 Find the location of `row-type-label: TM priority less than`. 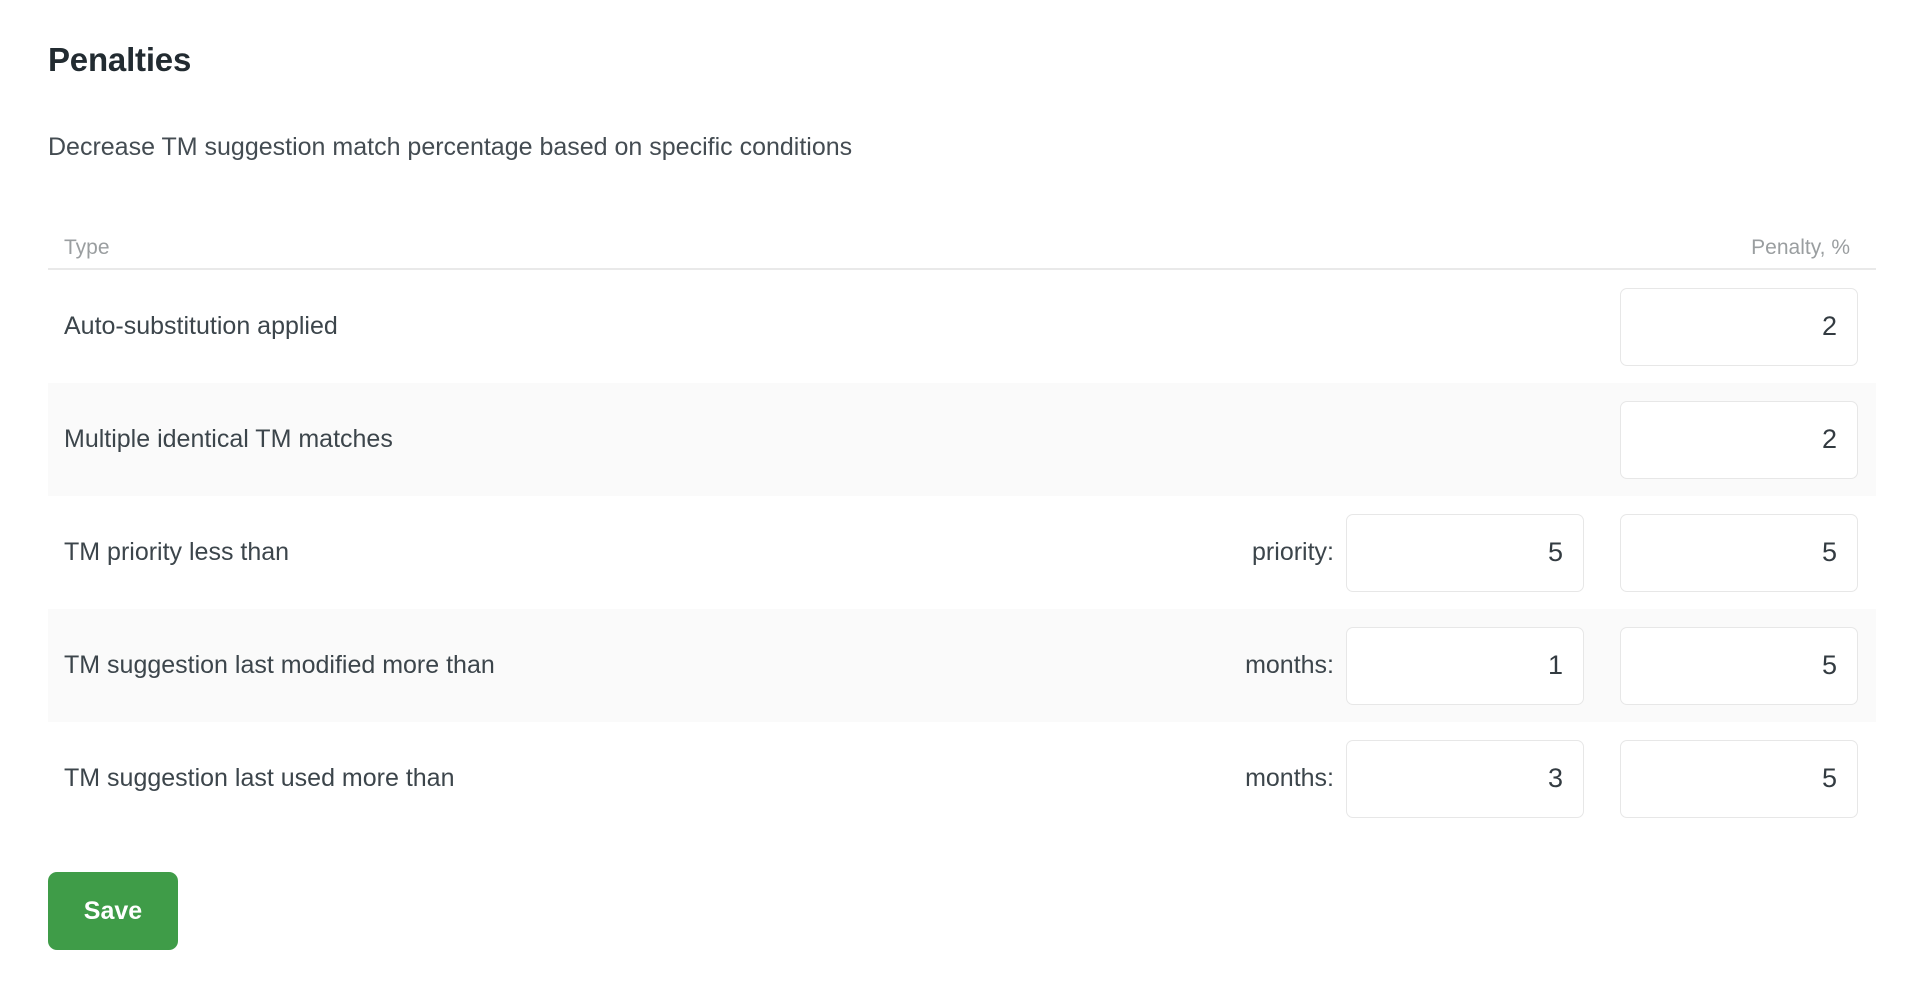

row-type-label: TM priority less than is located at coordinates (177, 552).